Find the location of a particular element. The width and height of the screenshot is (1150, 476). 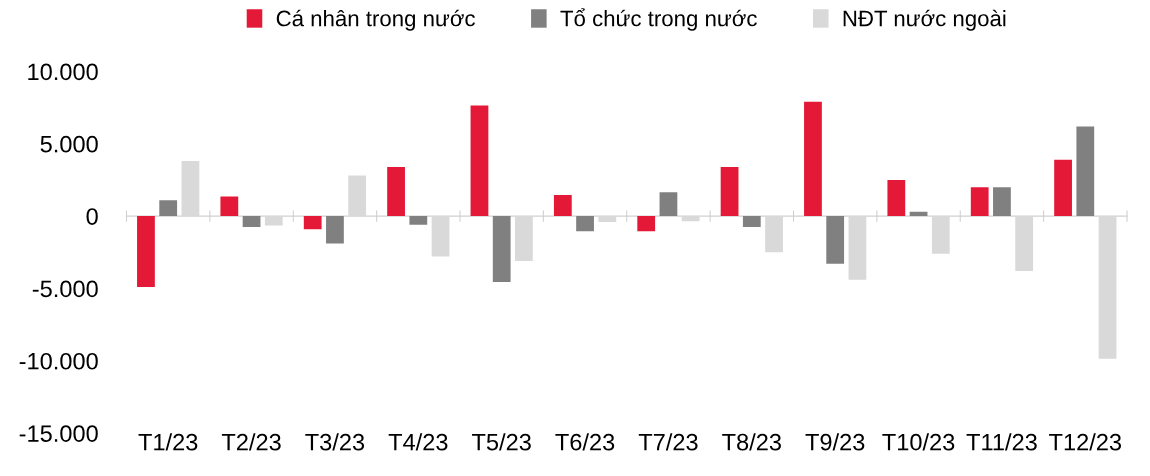

y-tick-label: 5.000 is located at coordinates (69, 144).